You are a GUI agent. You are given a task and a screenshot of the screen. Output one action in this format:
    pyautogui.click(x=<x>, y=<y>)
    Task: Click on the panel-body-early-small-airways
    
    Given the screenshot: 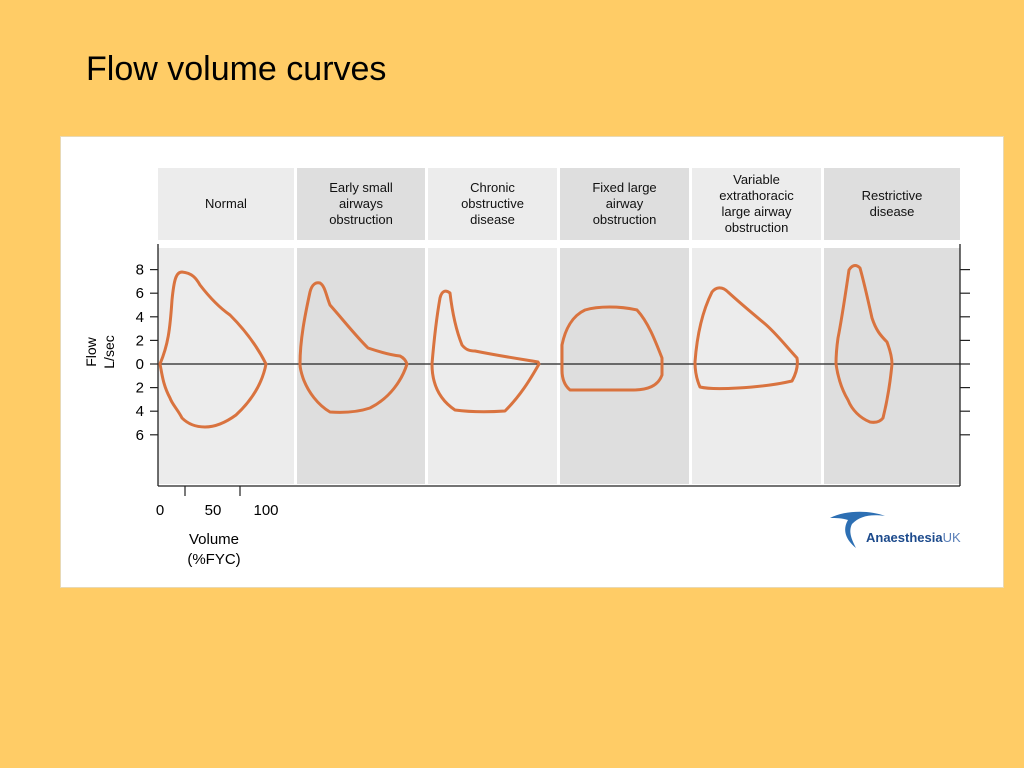 What is the action you would take?
    pyautogui.click(x=361, y=366)
    